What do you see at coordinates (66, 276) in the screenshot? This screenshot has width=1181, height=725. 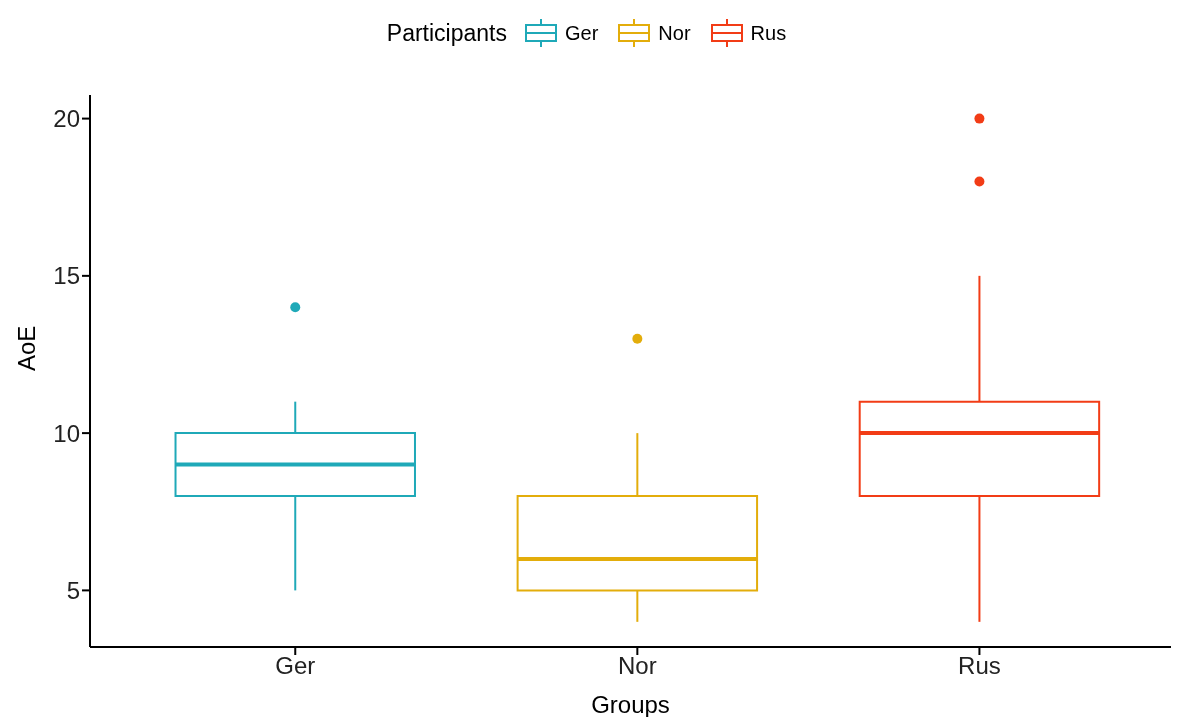 I see `y-tick-label: 15` at bounding box center [66, 276].